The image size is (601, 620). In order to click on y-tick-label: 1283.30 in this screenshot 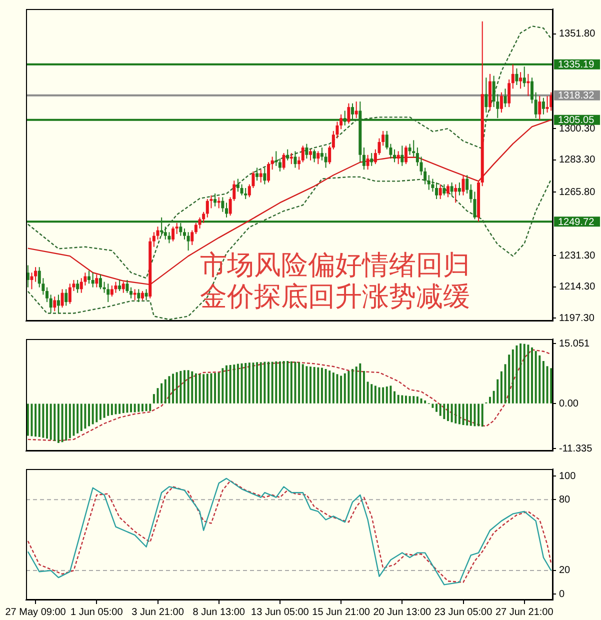, I will do `click(577, 160)`.